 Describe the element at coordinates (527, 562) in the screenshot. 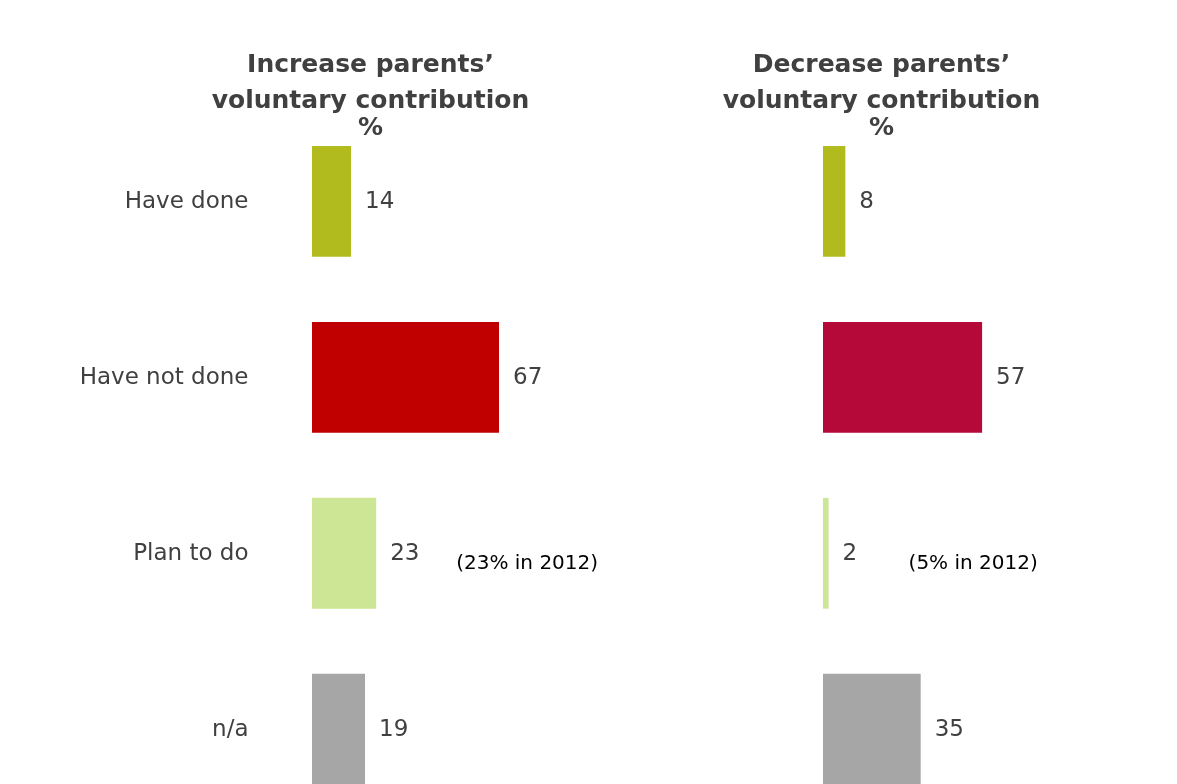

I see `annotation: (23% in 2012)` at that location.